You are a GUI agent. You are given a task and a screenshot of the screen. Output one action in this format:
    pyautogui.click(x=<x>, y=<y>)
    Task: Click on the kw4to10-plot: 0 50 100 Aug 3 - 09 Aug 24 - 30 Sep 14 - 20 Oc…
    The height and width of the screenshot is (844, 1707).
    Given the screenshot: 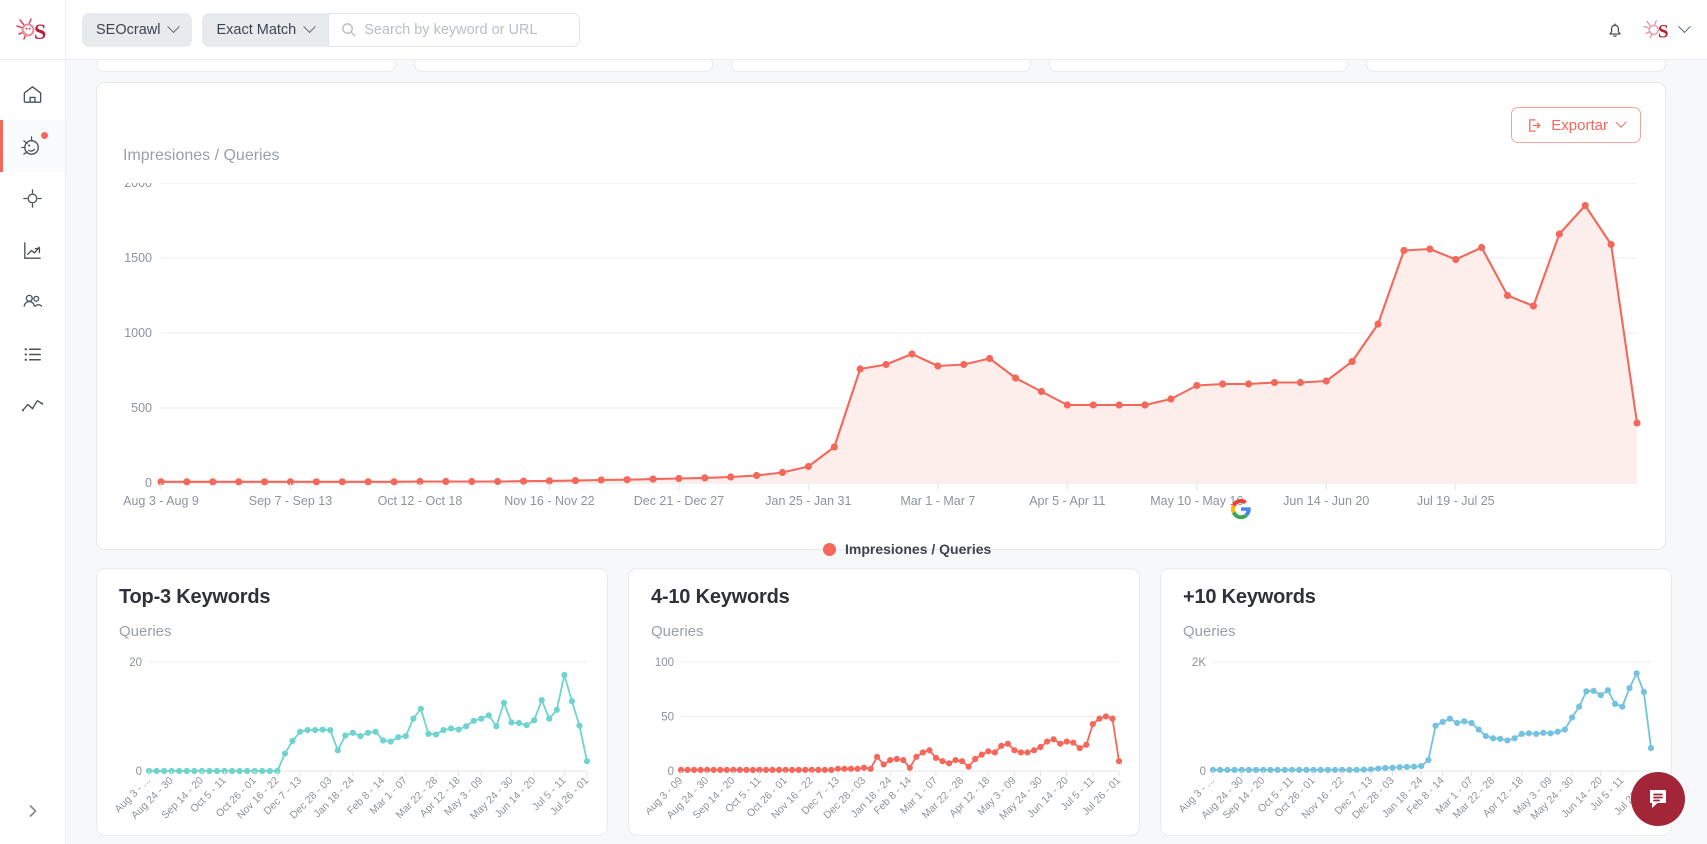 What is the action you would take?
    pyautogui.click(x=885, y=736)
    